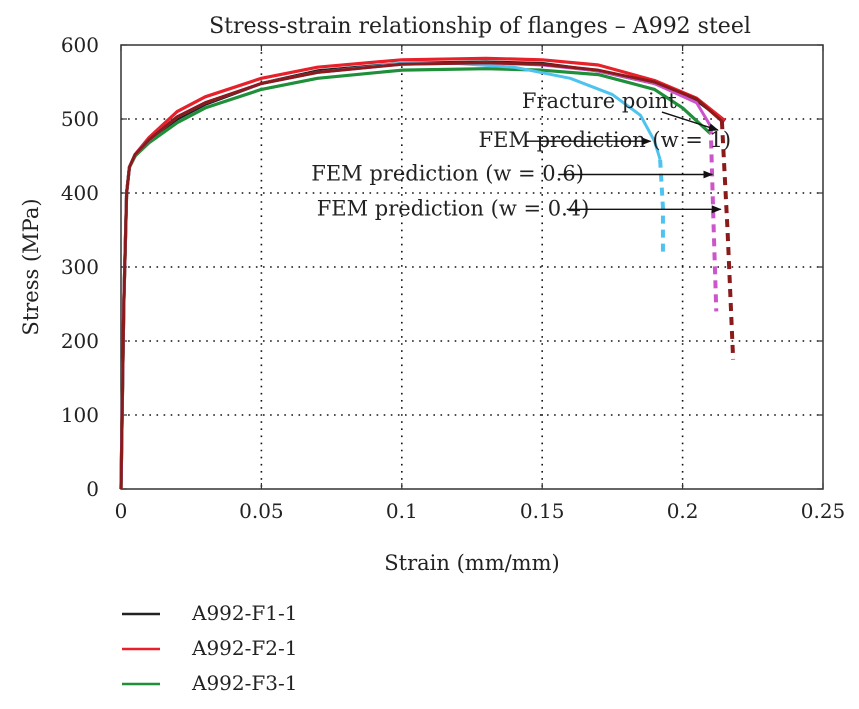 Image resolution: width=859 pixels, height=709 pixels. Describe the element at coordinates (690, 121) in the screenshot. I see `annotation-arrow` at that location.